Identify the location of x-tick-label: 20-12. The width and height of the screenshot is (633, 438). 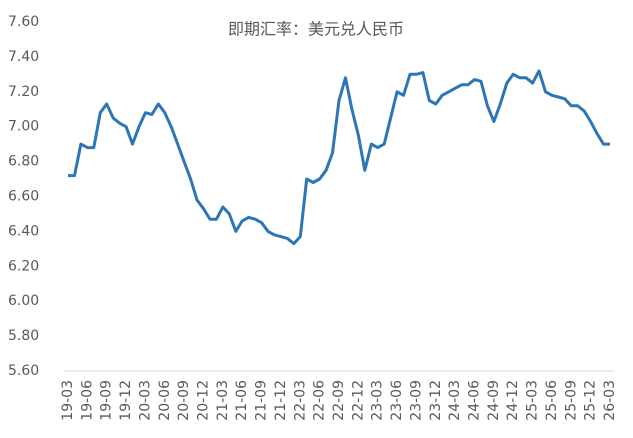
(204, 400).